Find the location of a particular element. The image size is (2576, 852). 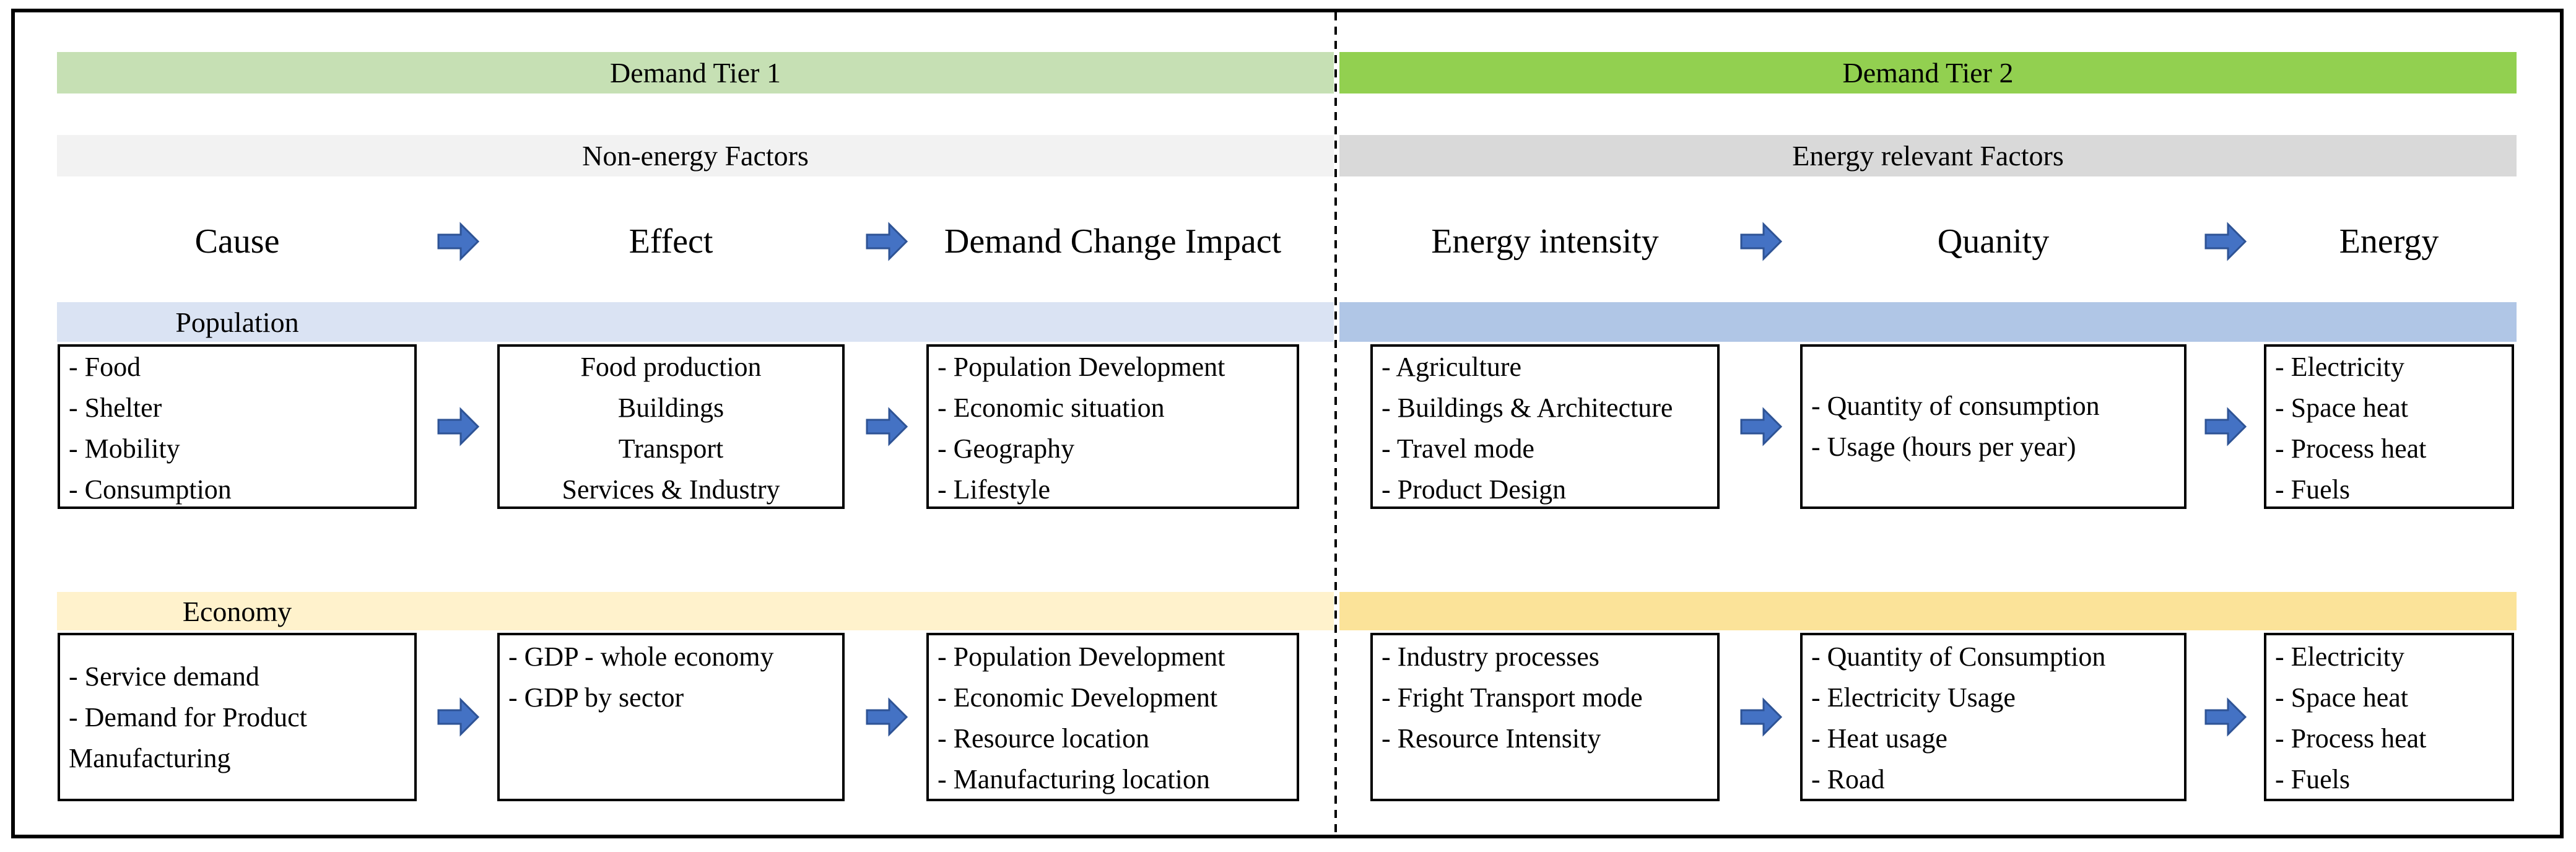

box-line: - Agriculture is located at coordinates (1452, 367).